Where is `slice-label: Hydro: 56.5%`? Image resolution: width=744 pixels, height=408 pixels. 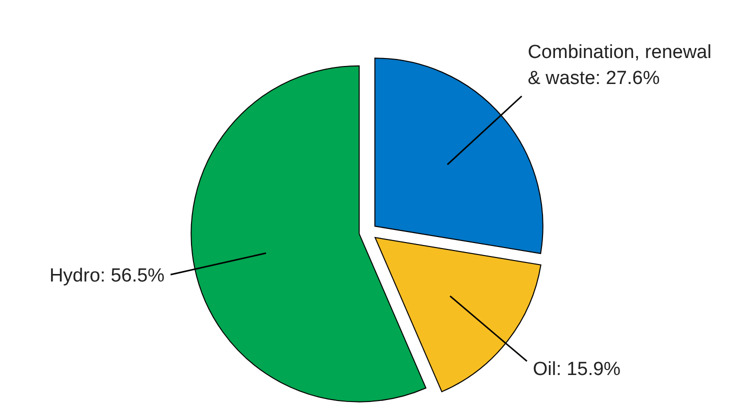 slice-label: Hydro: 56.5% is located at coordinates (107, 276).